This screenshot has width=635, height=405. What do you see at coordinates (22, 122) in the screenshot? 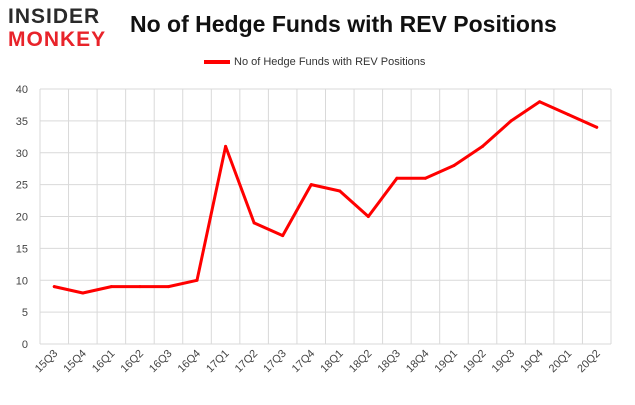
I see `y-tick-label: 35` at bounding box center [22, 122].